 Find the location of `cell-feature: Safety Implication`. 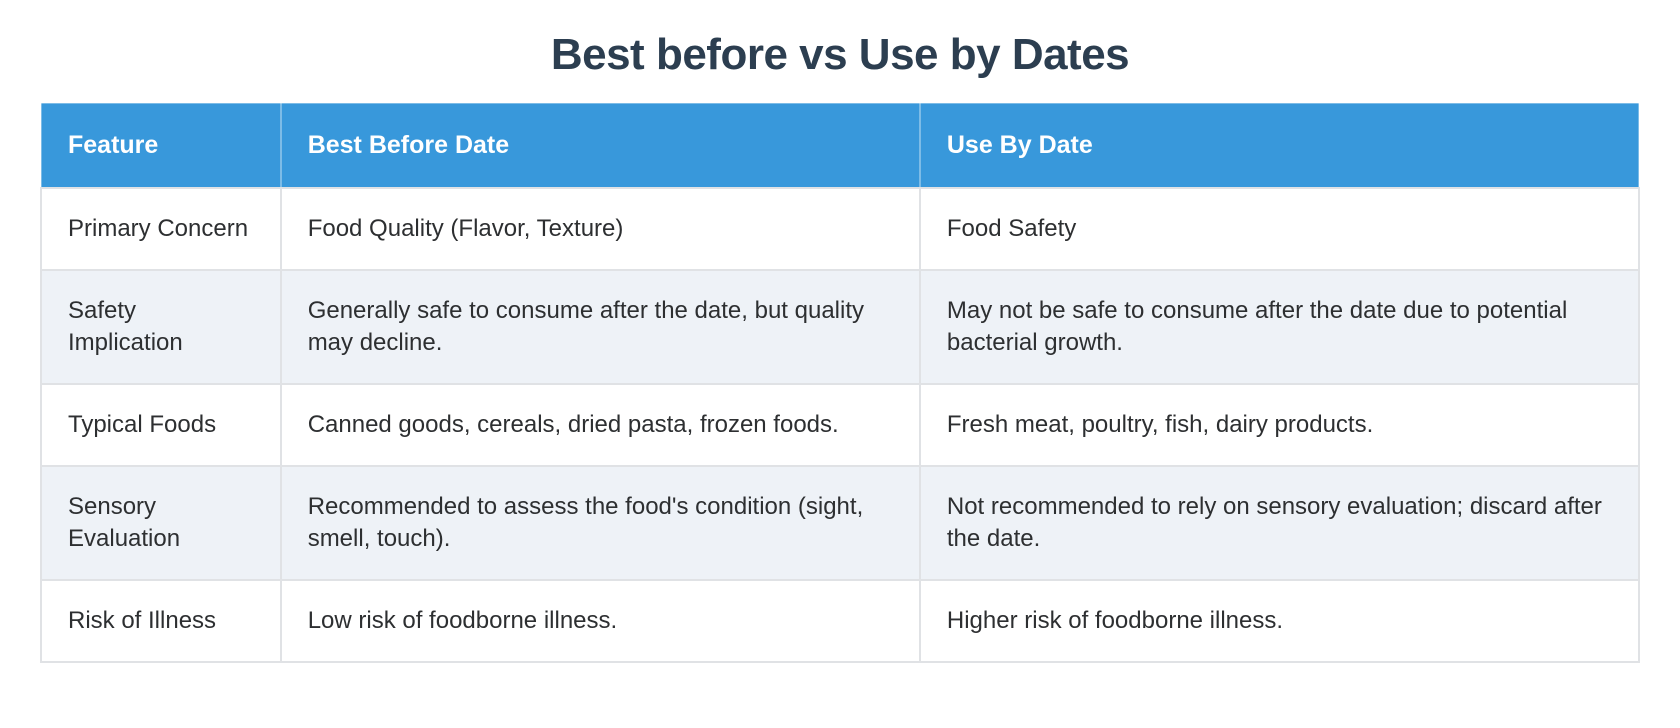

cell-feature: Safety Implication is located at coordinates (161, 326).